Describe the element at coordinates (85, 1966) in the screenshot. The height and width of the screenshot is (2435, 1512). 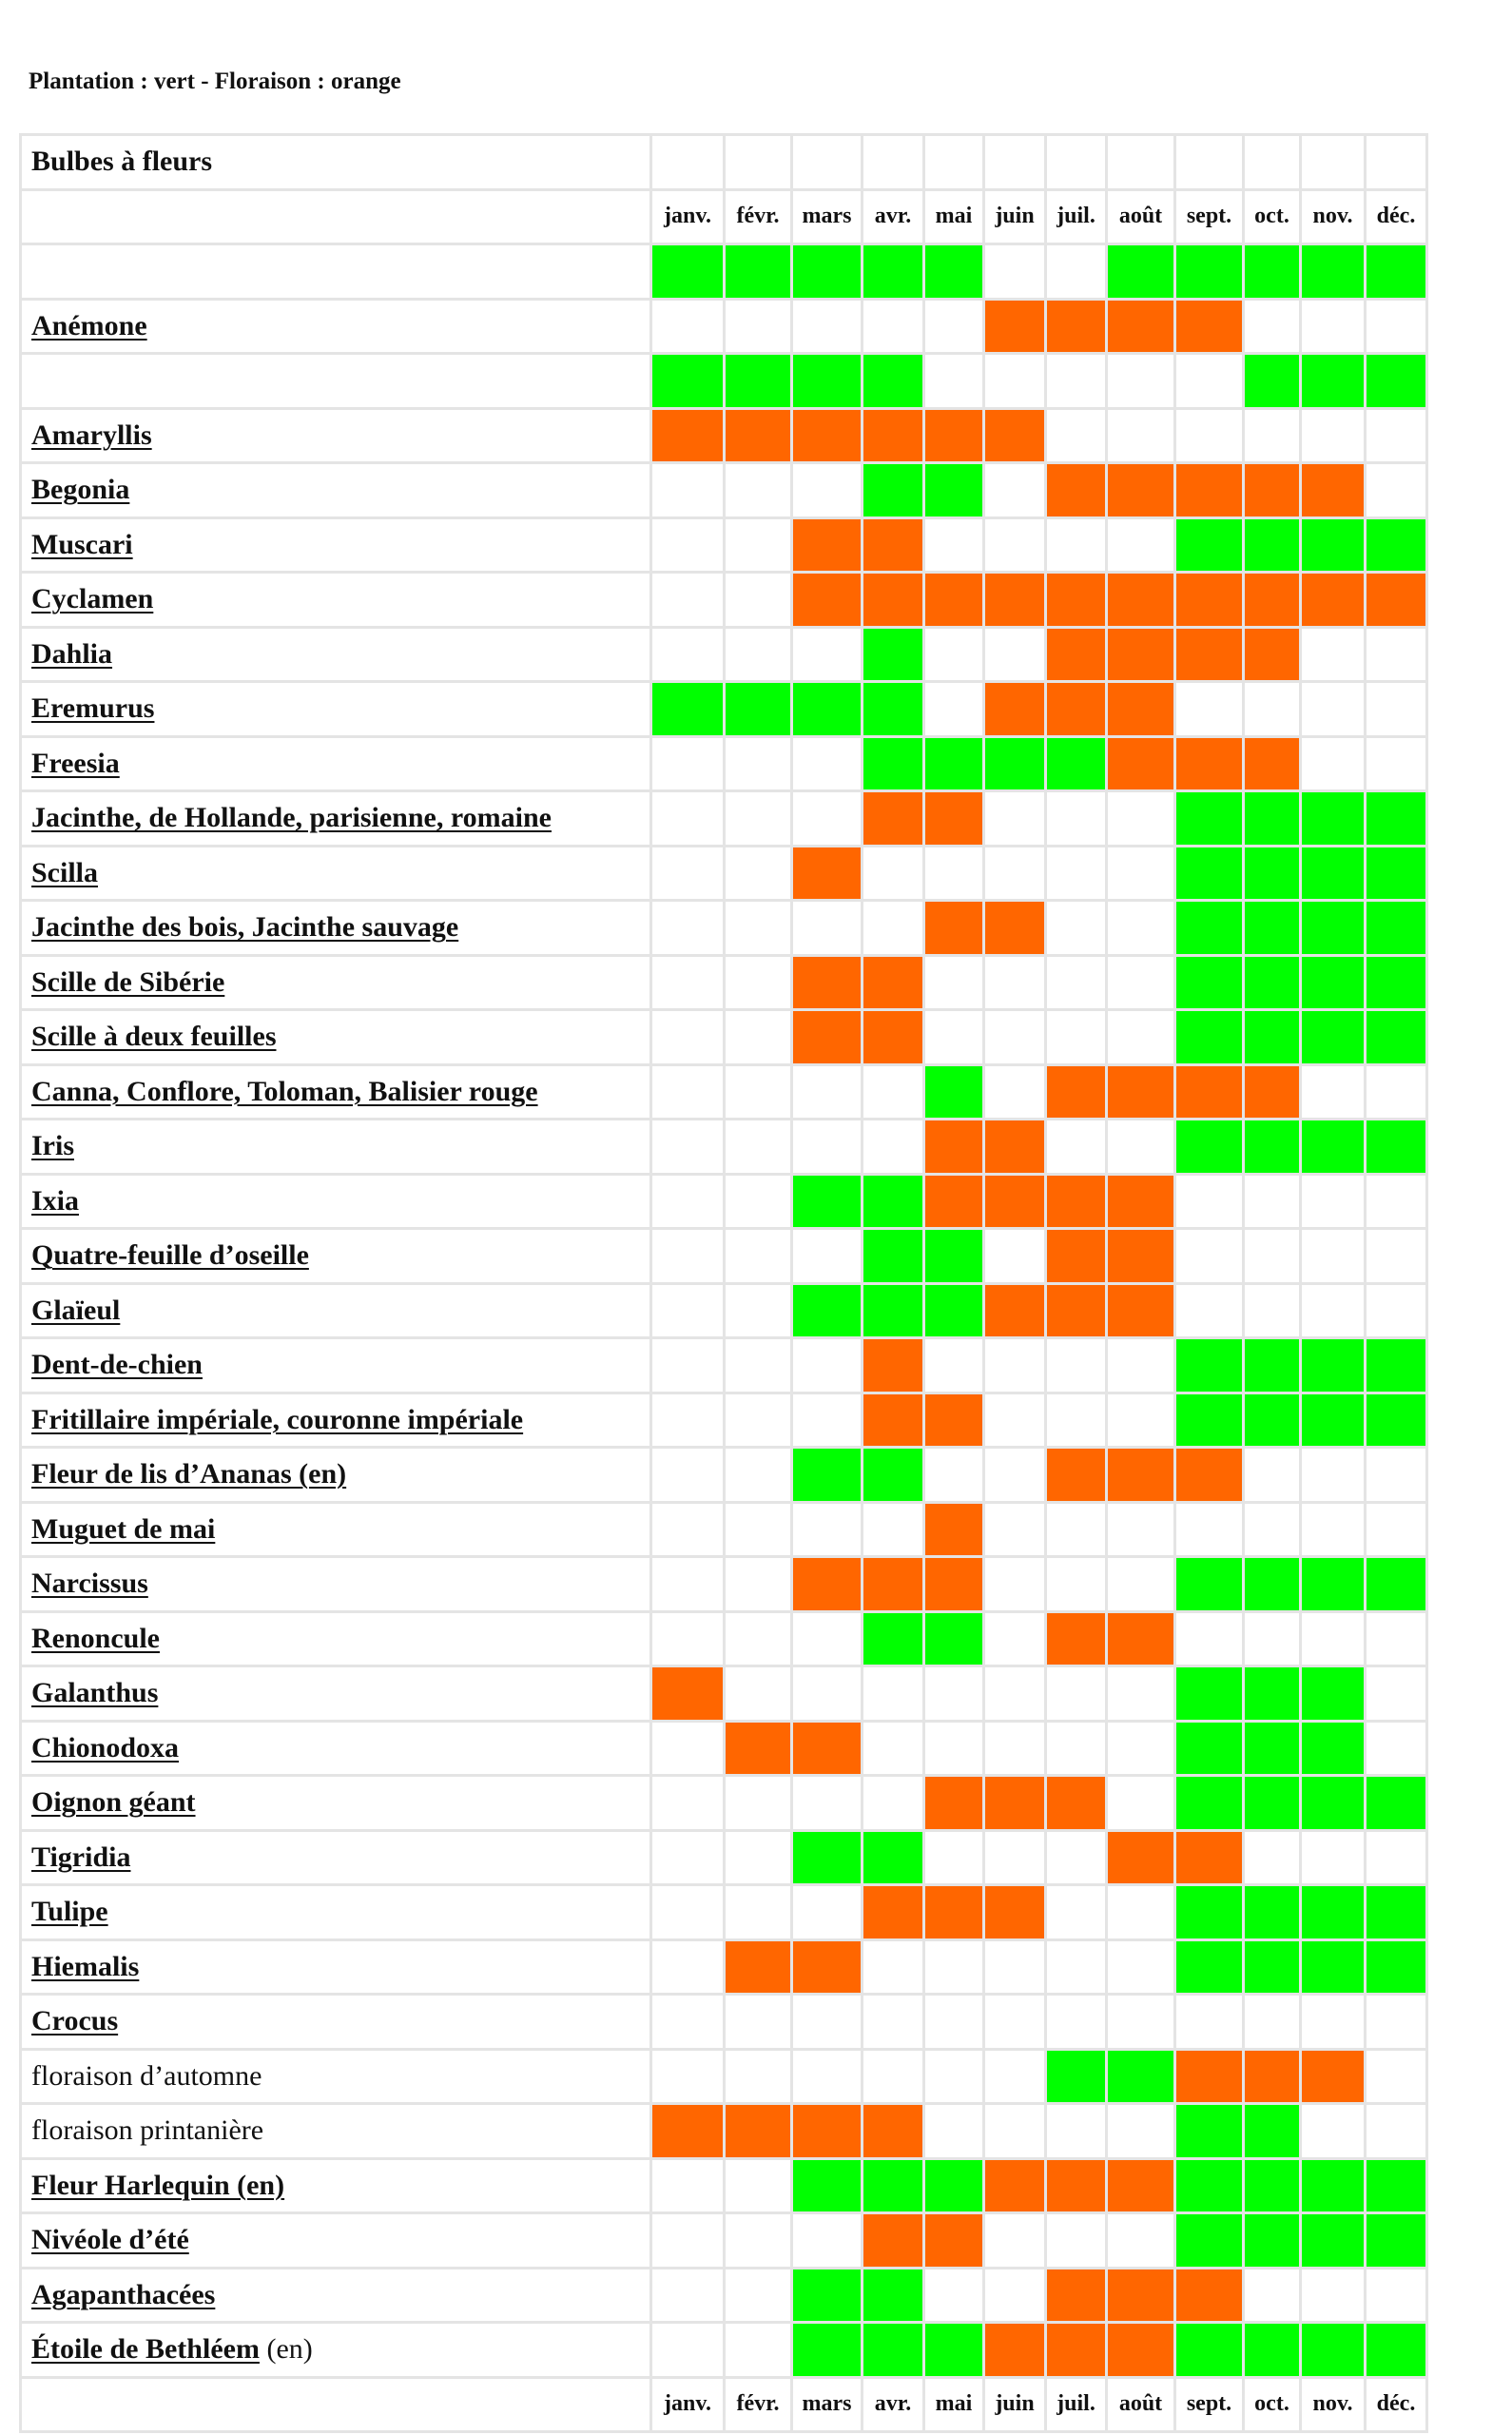
I see `plant-link: Hiemalis` at that location.